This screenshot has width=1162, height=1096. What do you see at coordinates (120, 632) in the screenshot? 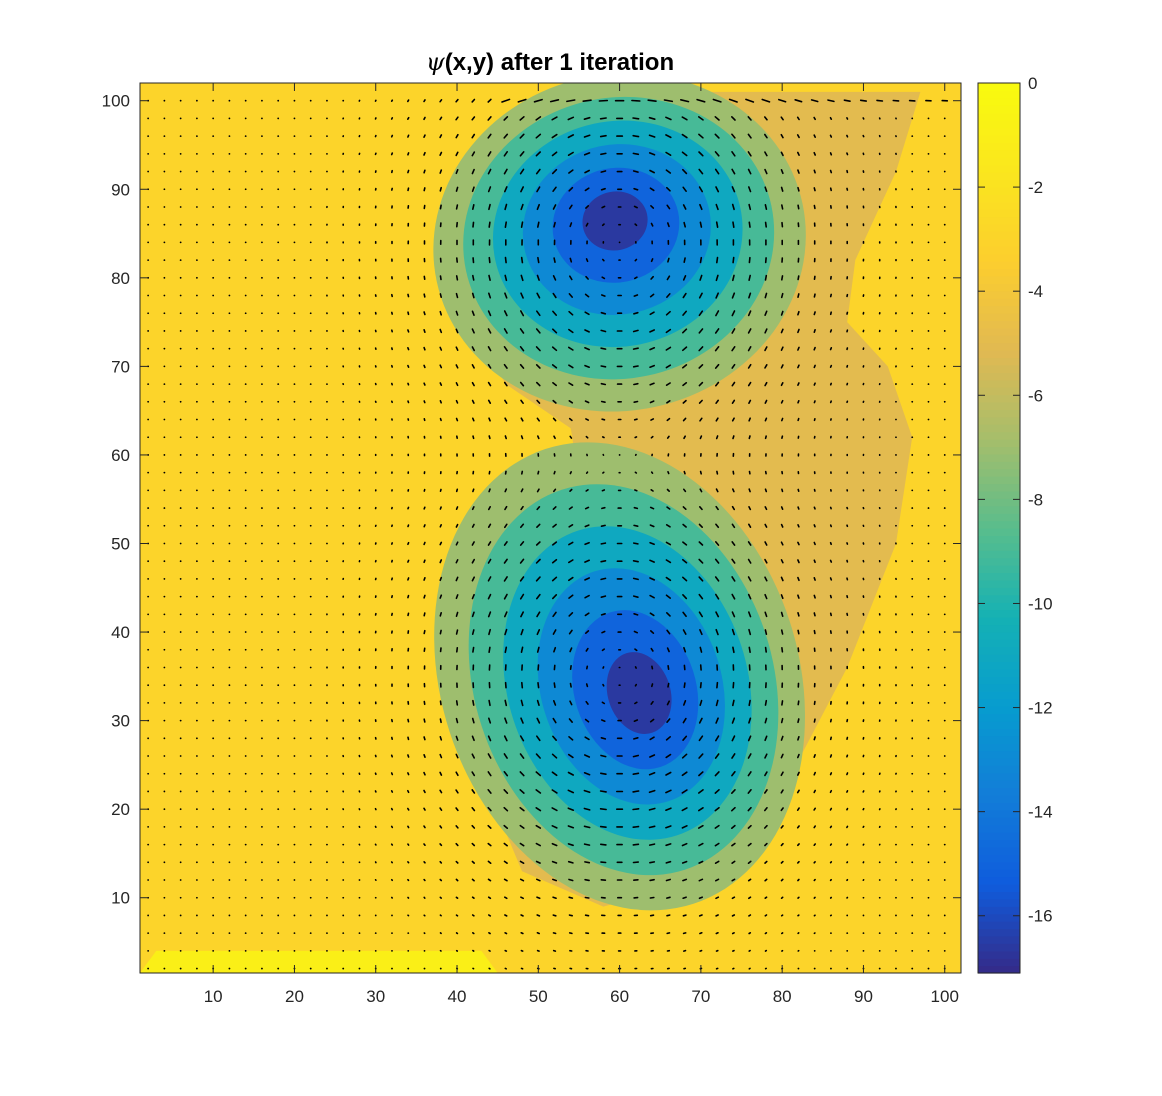
I see `y-tick-label: 40` at bounding box center [120, 632].